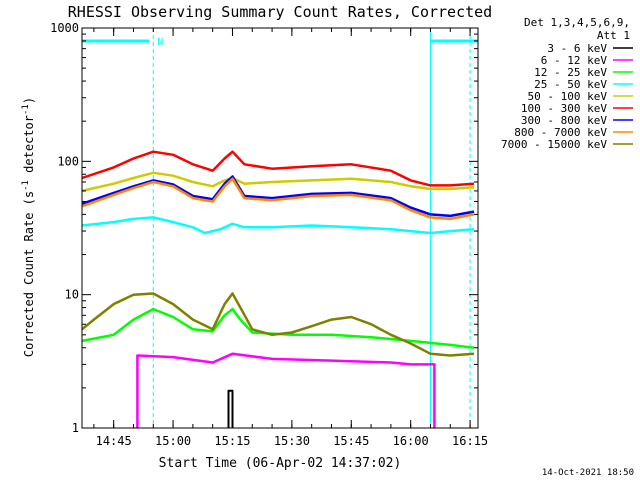  Describe the element at coordinates (68, 161) in the screenshot. I see `y-tick-label: 100` at that location.